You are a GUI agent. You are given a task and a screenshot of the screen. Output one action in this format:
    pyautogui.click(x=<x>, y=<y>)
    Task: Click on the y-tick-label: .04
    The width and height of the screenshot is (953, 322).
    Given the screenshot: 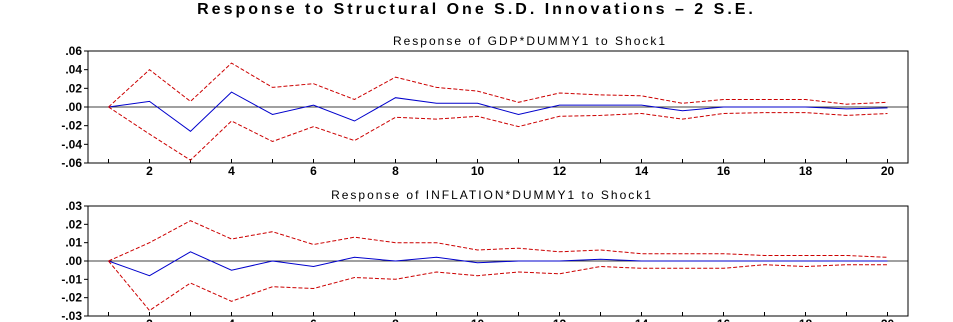 What is the action you would take?
    pyautogui.click(x=73, y=70)
    